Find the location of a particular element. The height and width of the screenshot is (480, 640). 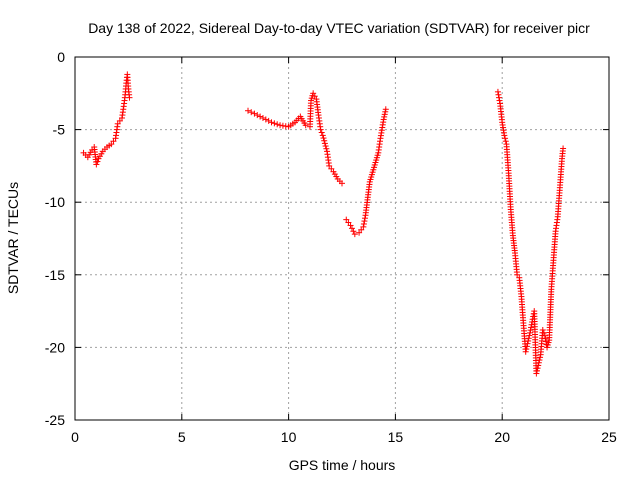

x-axis-label: GPS time / hours is located at coordinates (342, 465).